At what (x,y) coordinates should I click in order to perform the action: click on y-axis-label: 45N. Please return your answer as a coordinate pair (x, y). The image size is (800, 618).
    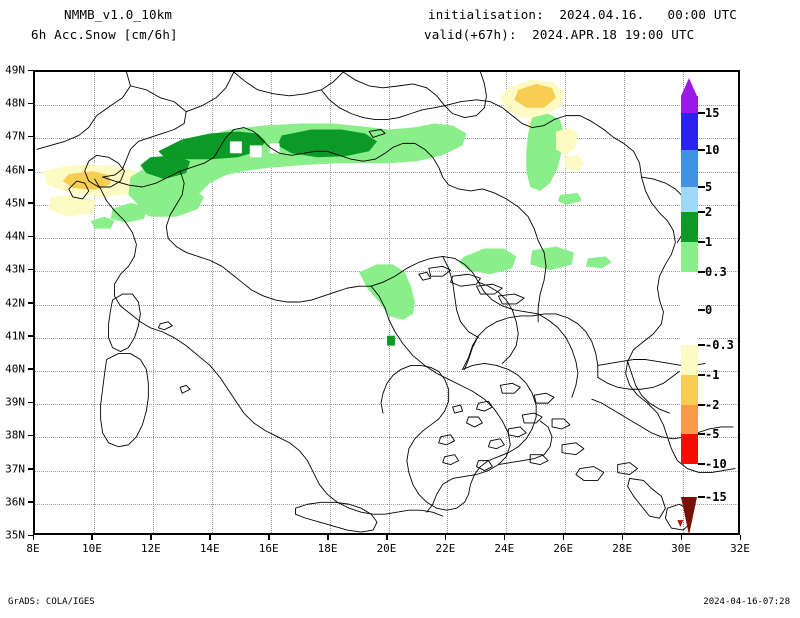
    Looking at the image, I should click on (15, 203).